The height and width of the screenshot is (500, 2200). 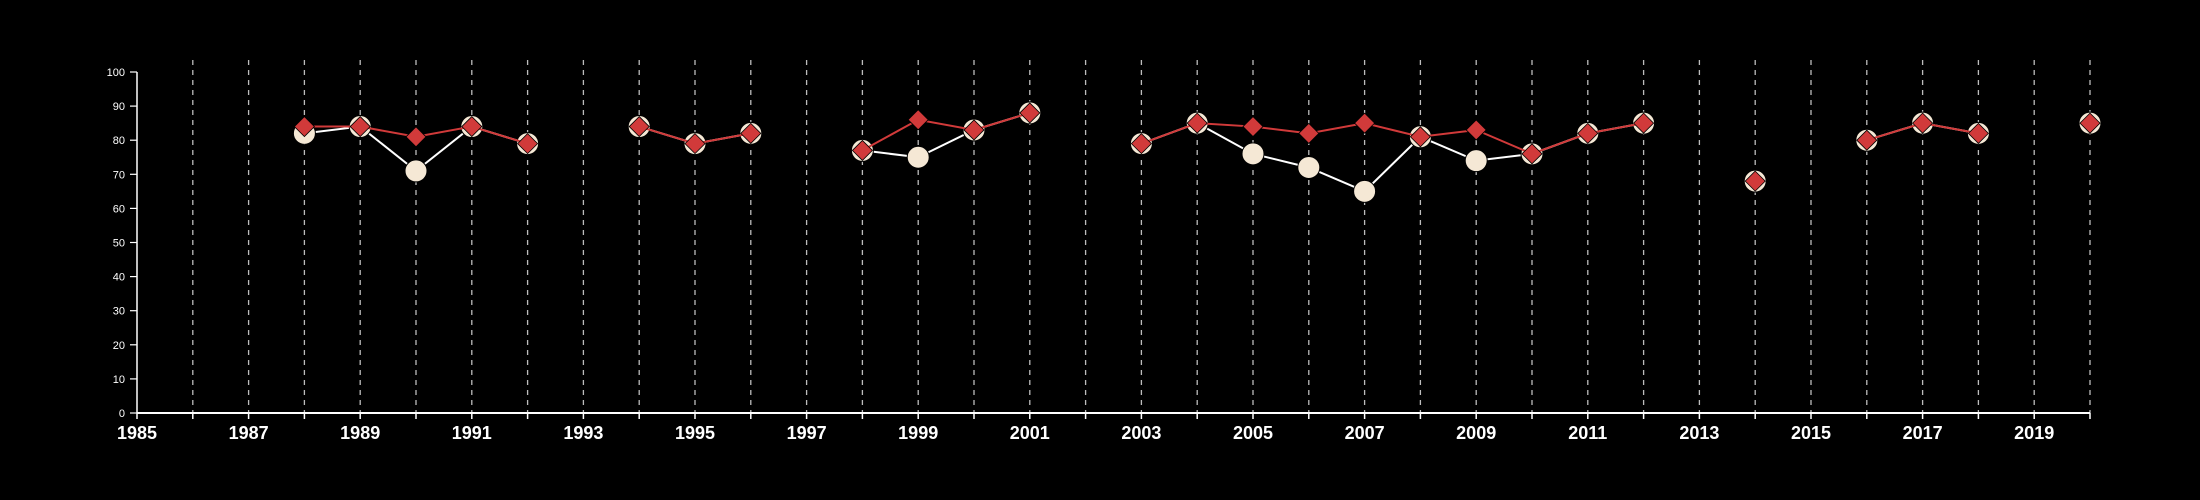 What do you see at coordinates (583, 433) in the screenshot?
I see `x-tick-label-1993: 1993` at bounding box center [583, 433].